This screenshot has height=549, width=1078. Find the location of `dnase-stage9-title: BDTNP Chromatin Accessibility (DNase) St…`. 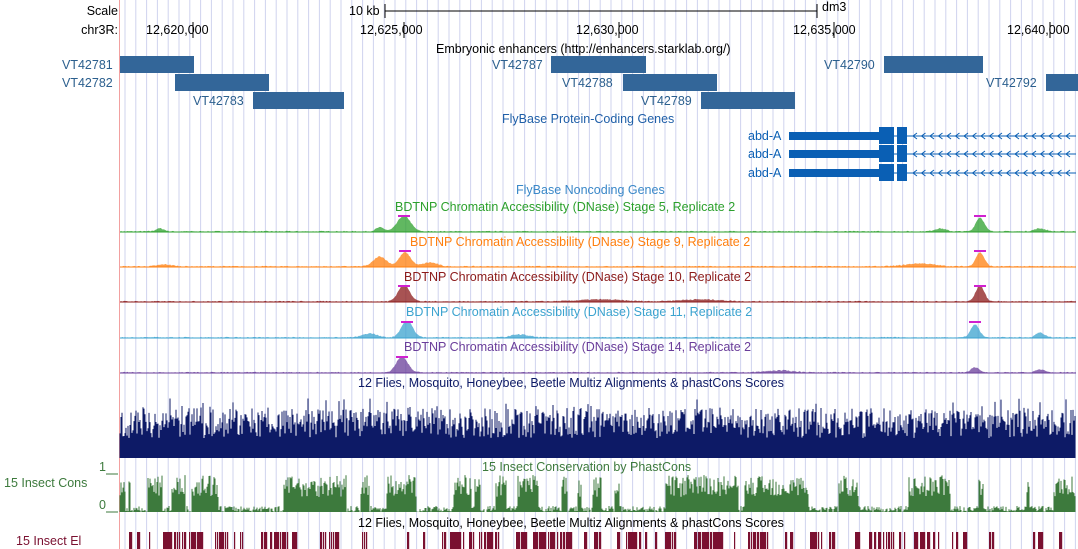

dnase-stage9-title: BDTNP Chromatin Accessibility (DNase) St… is located at coordinates (580, 242).